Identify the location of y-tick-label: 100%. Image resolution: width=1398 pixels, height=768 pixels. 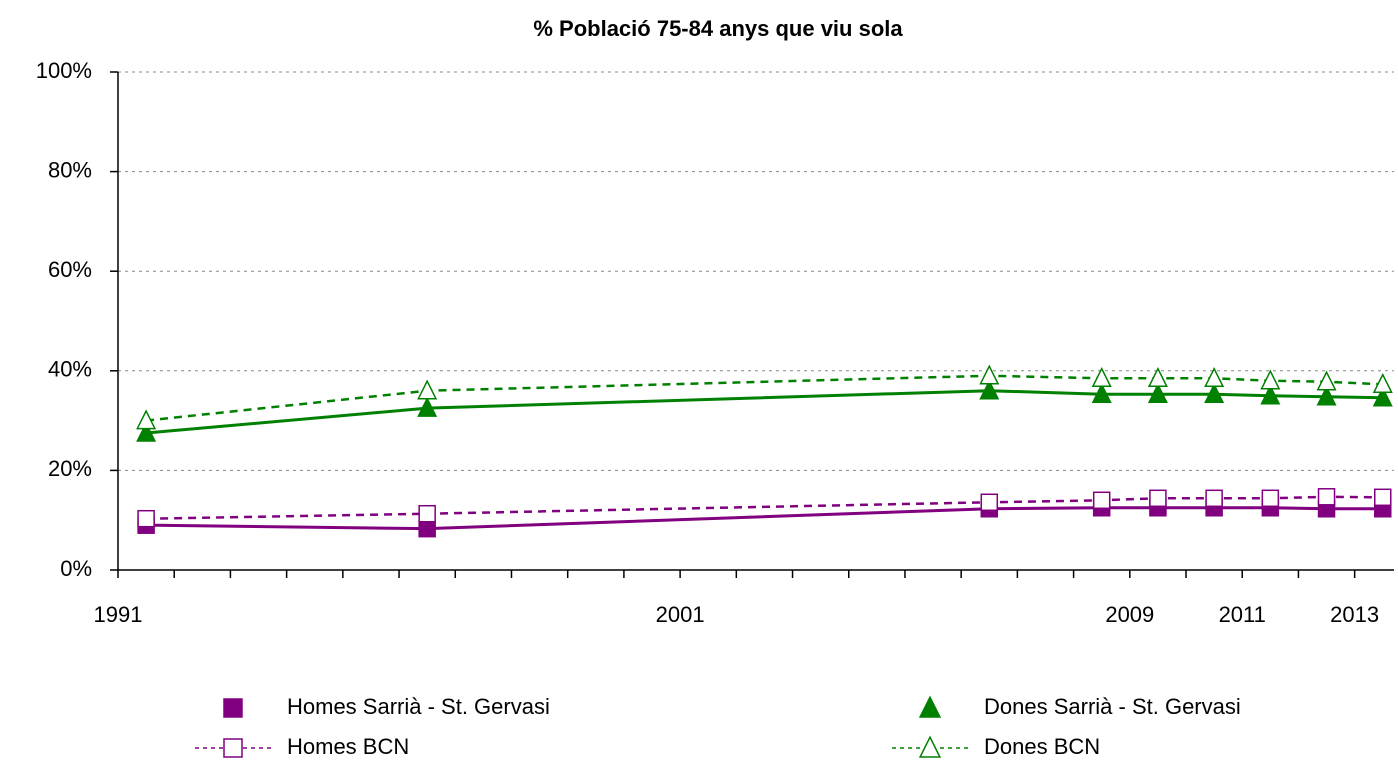
(64, 70).